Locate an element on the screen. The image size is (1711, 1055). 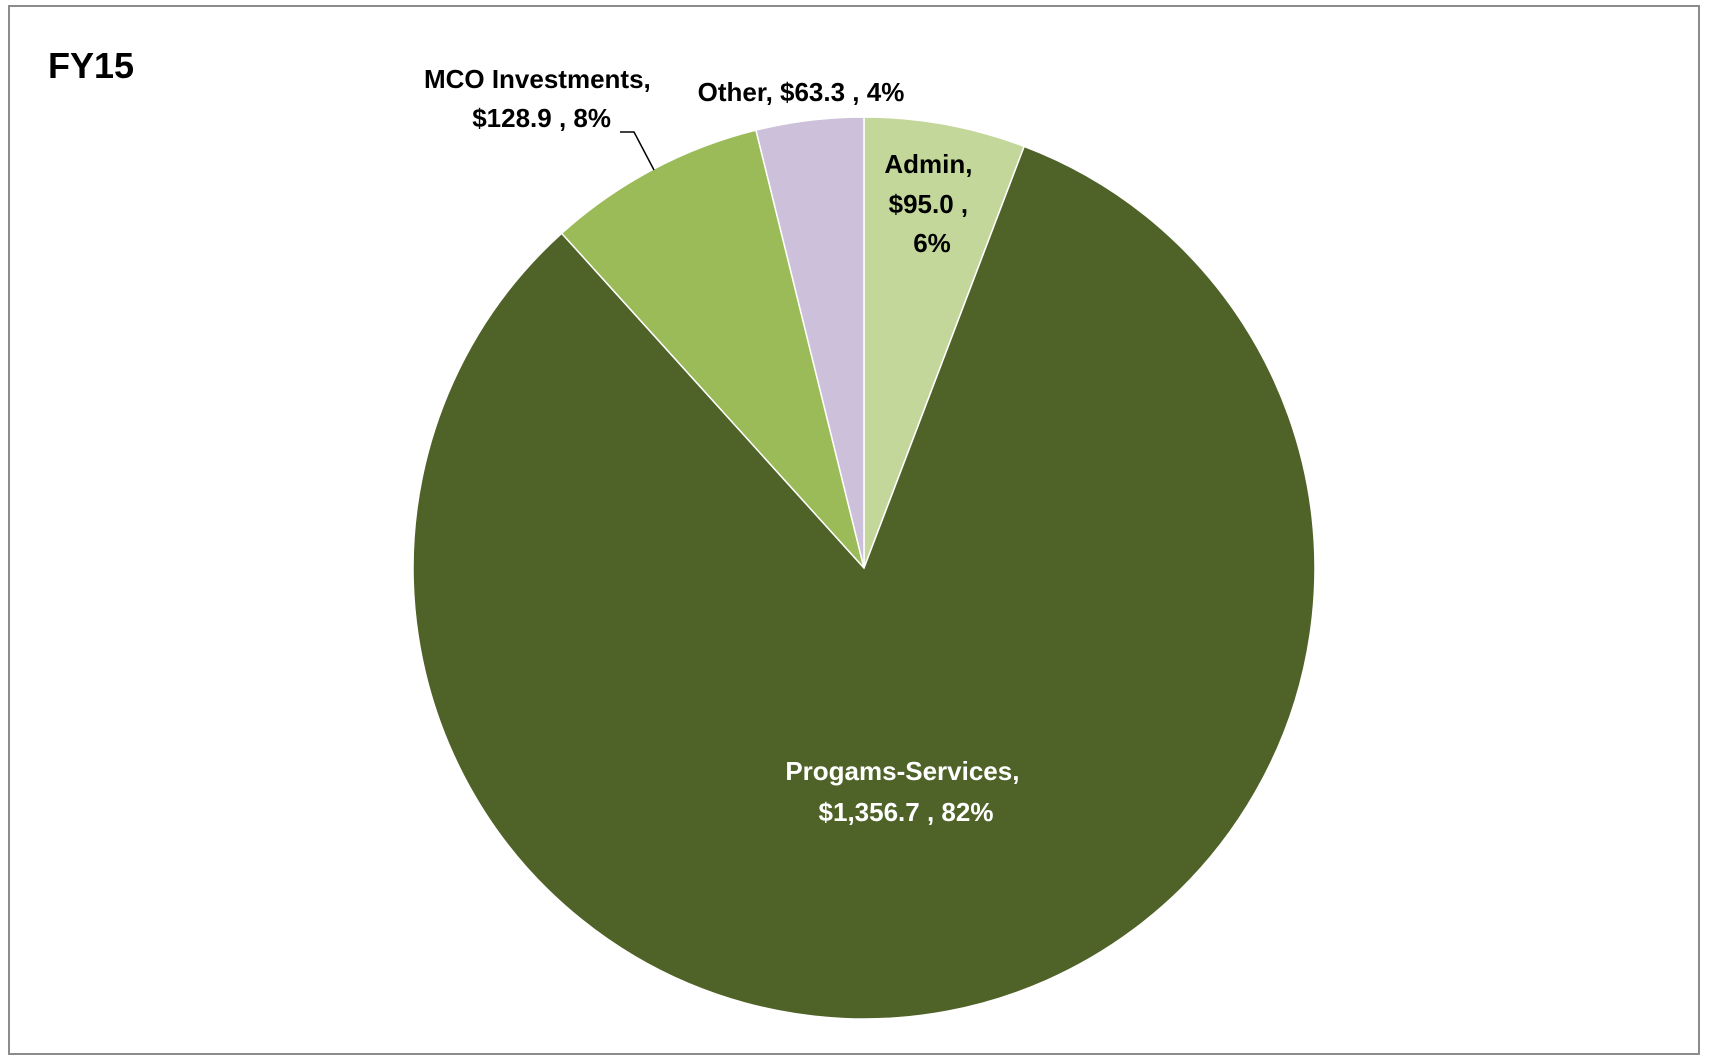
label-admin-line-3: 6% is located at coordinates (932, 243).